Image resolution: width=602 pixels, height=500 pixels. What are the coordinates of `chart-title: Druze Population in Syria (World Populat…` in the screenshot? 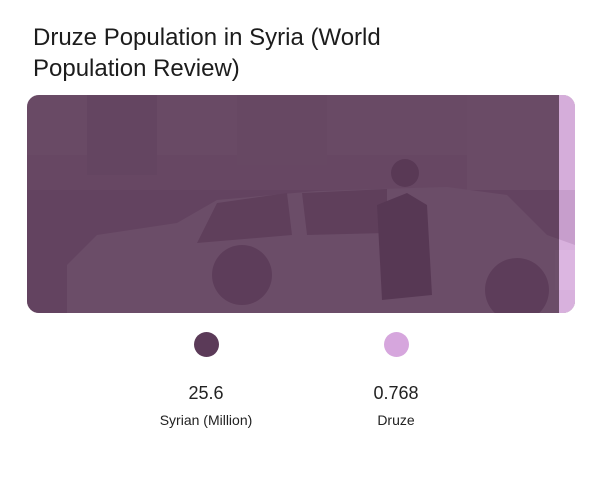 It's located at (207, 53).